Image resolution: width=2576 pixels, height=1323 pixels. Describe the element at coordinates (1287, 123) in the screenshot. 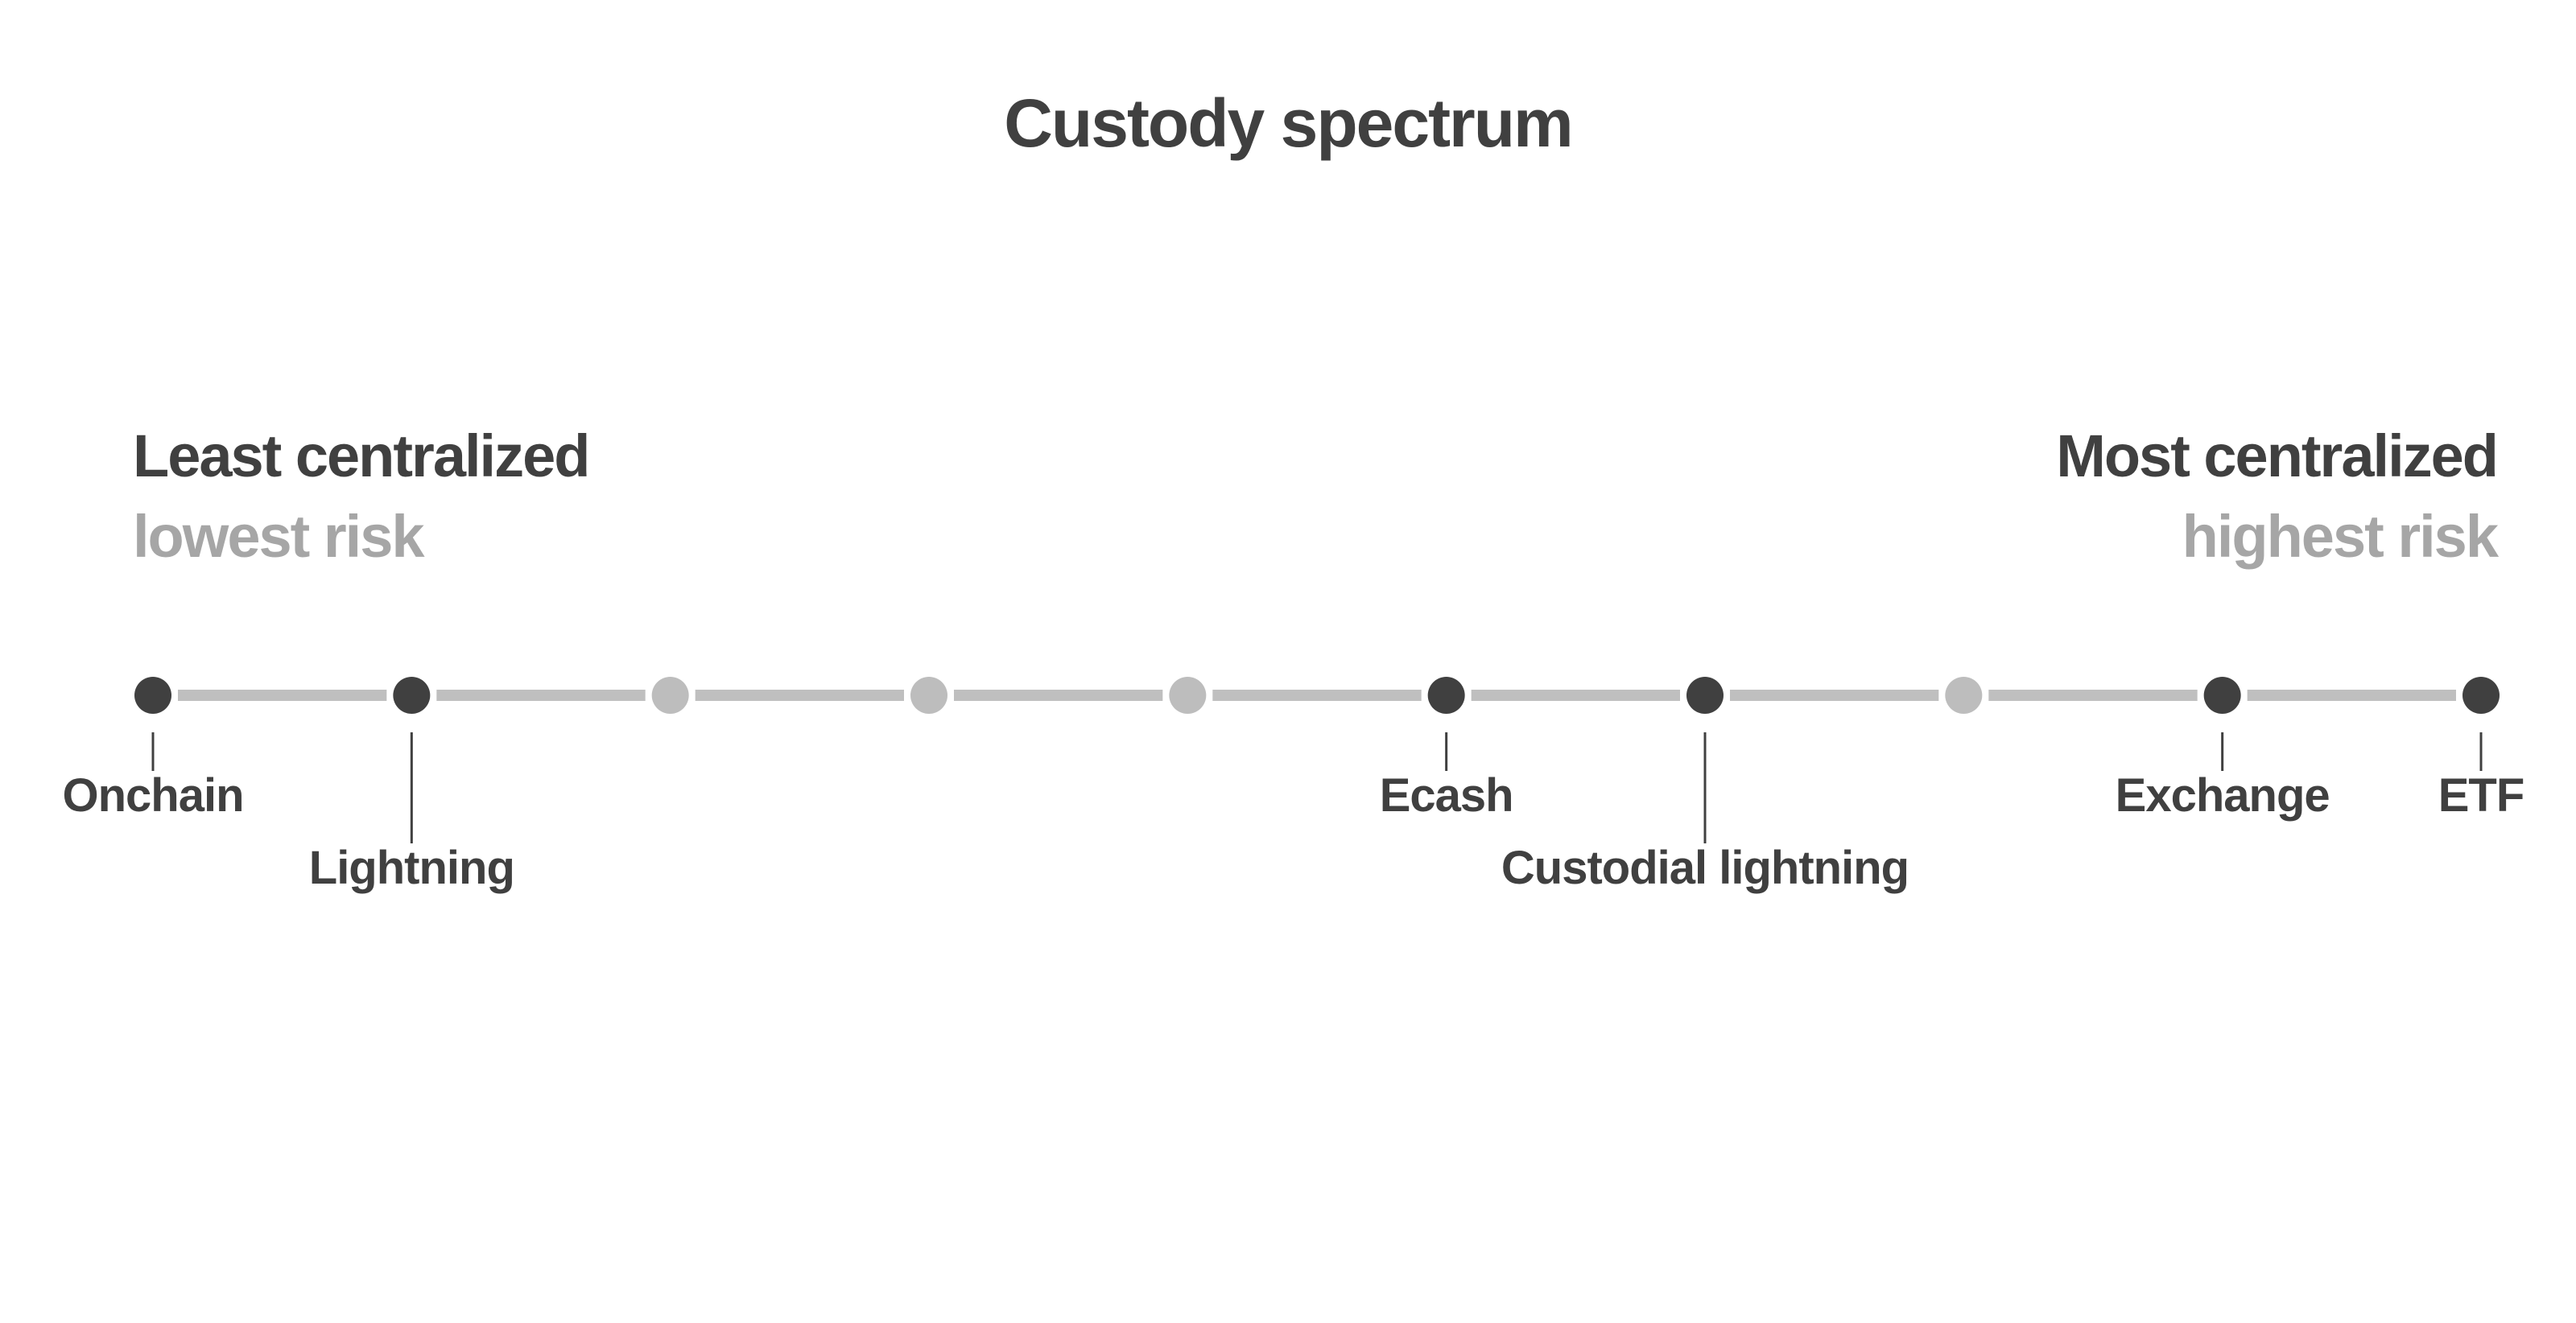

I see `diagram-title: Custody spectrum` at that location.